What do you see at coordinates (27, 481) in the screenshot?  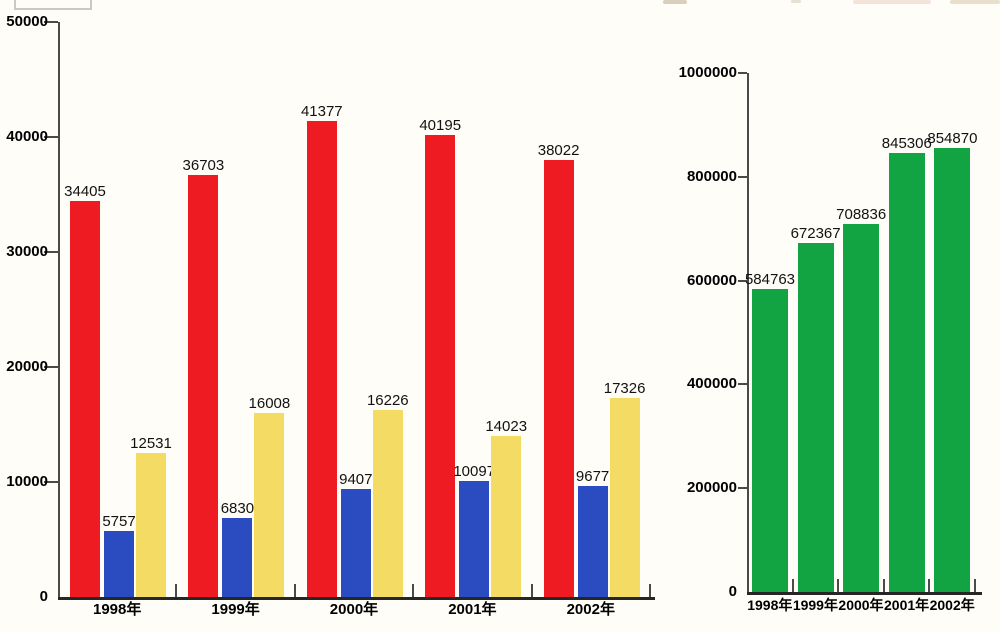 I see `y-tick-label: 10000` at bounding box center [27, 481].